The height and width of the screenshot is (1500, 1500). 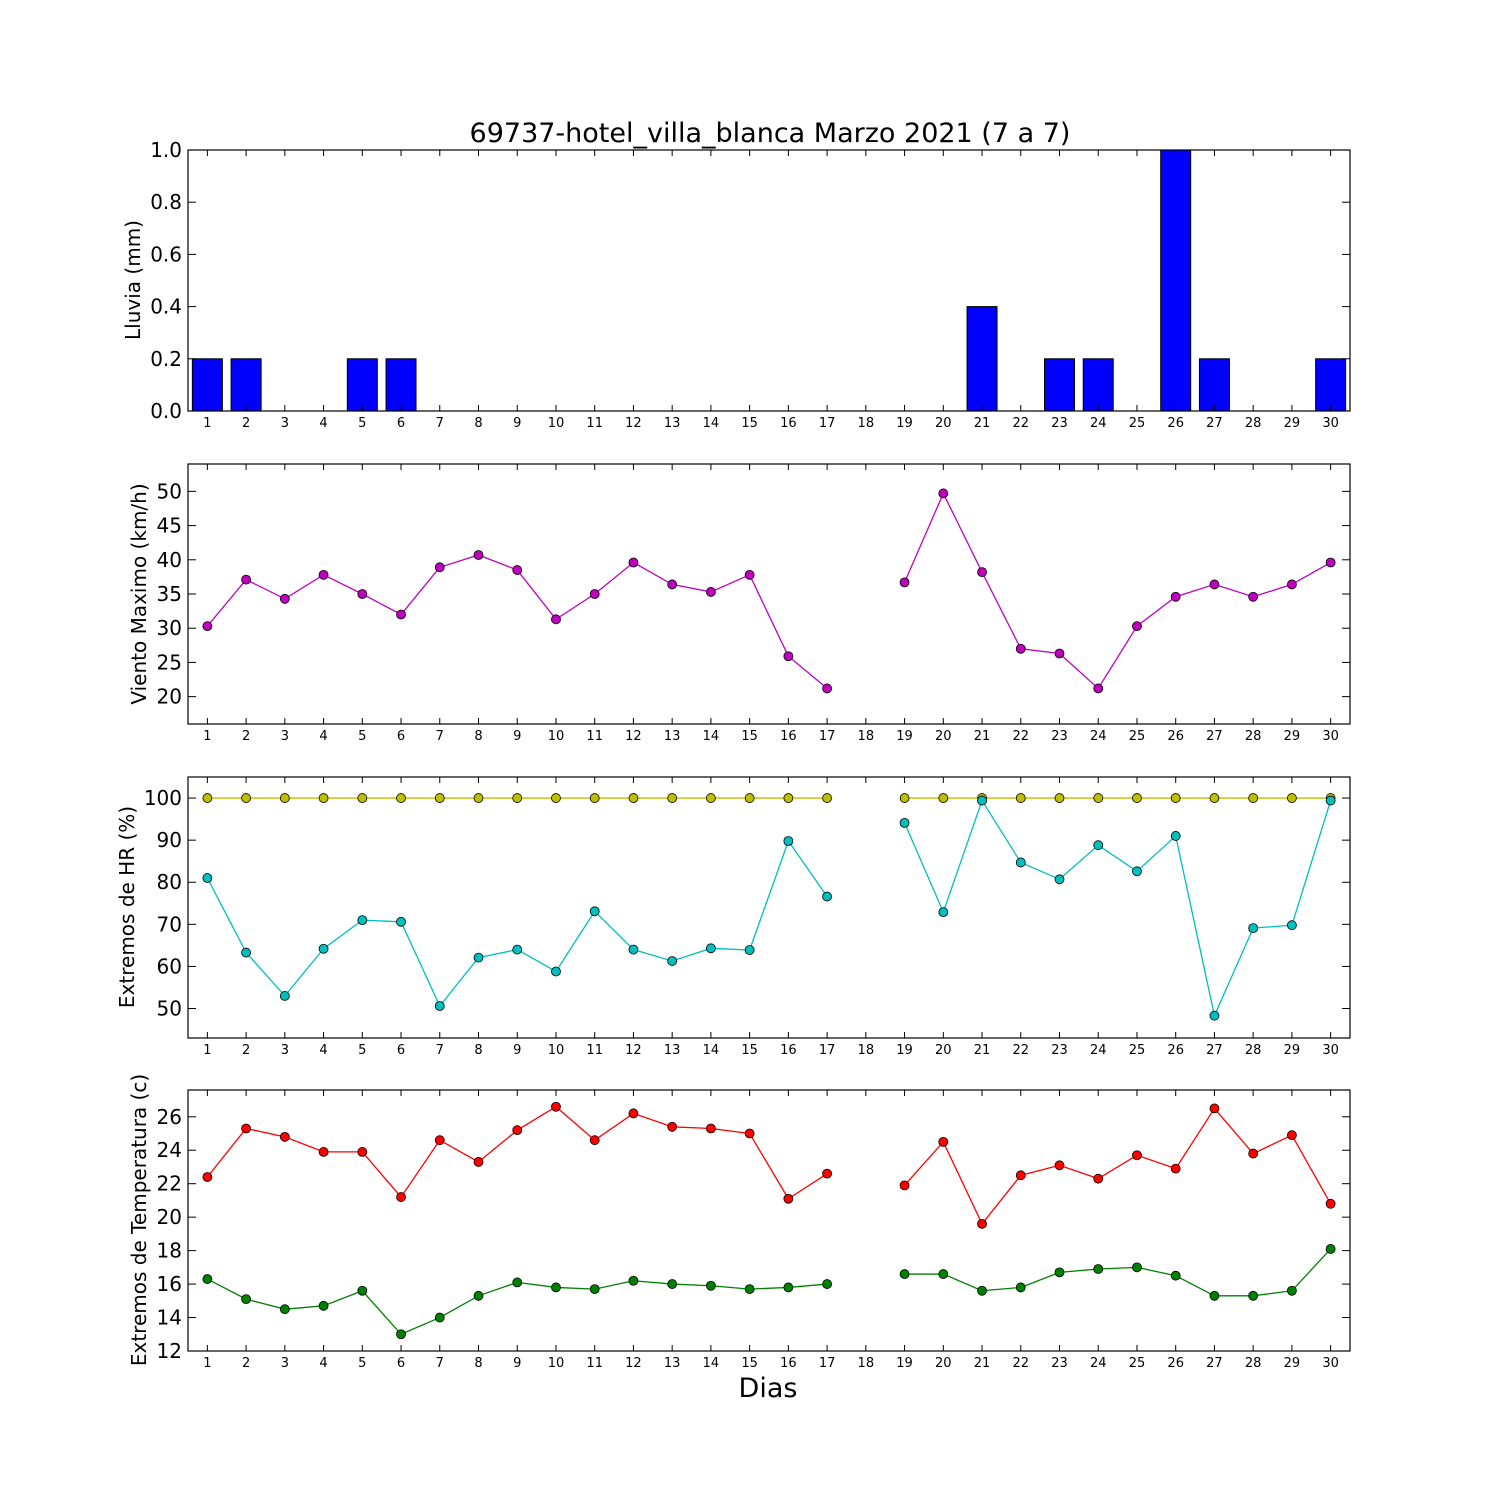 I want to click on temperature-xtick-label: 20, so click(x=943, y=1363).